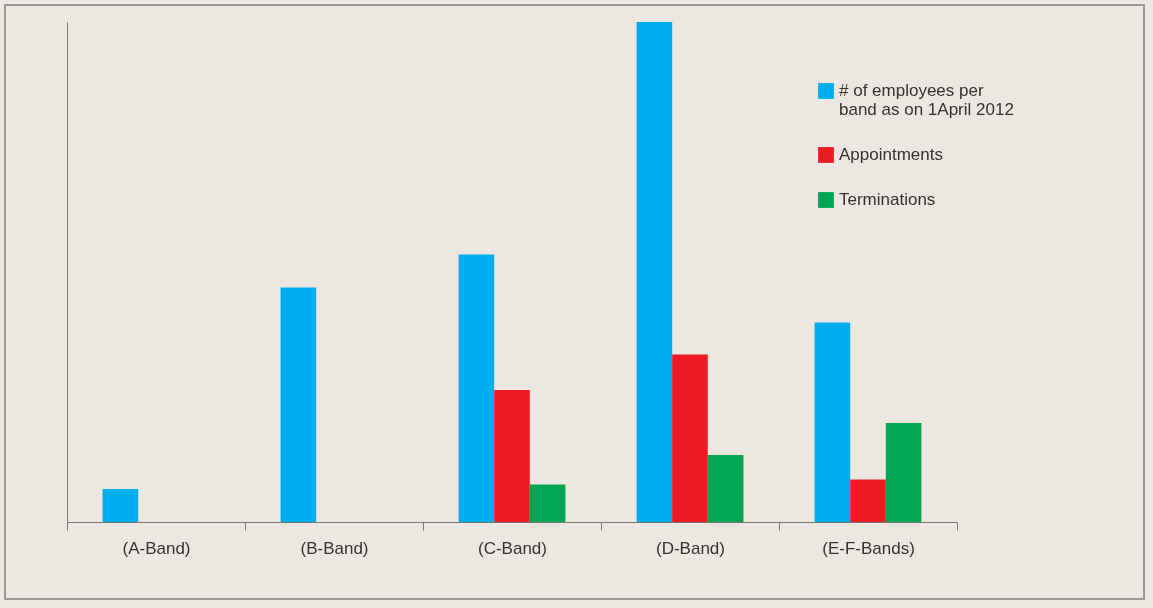 The height and width of the screenshot is (608, 1153). Describe the element at coordinates (926, 100) in the screenshot. I see `legend-label: # of employees per band as on 1April 2012` at that location.